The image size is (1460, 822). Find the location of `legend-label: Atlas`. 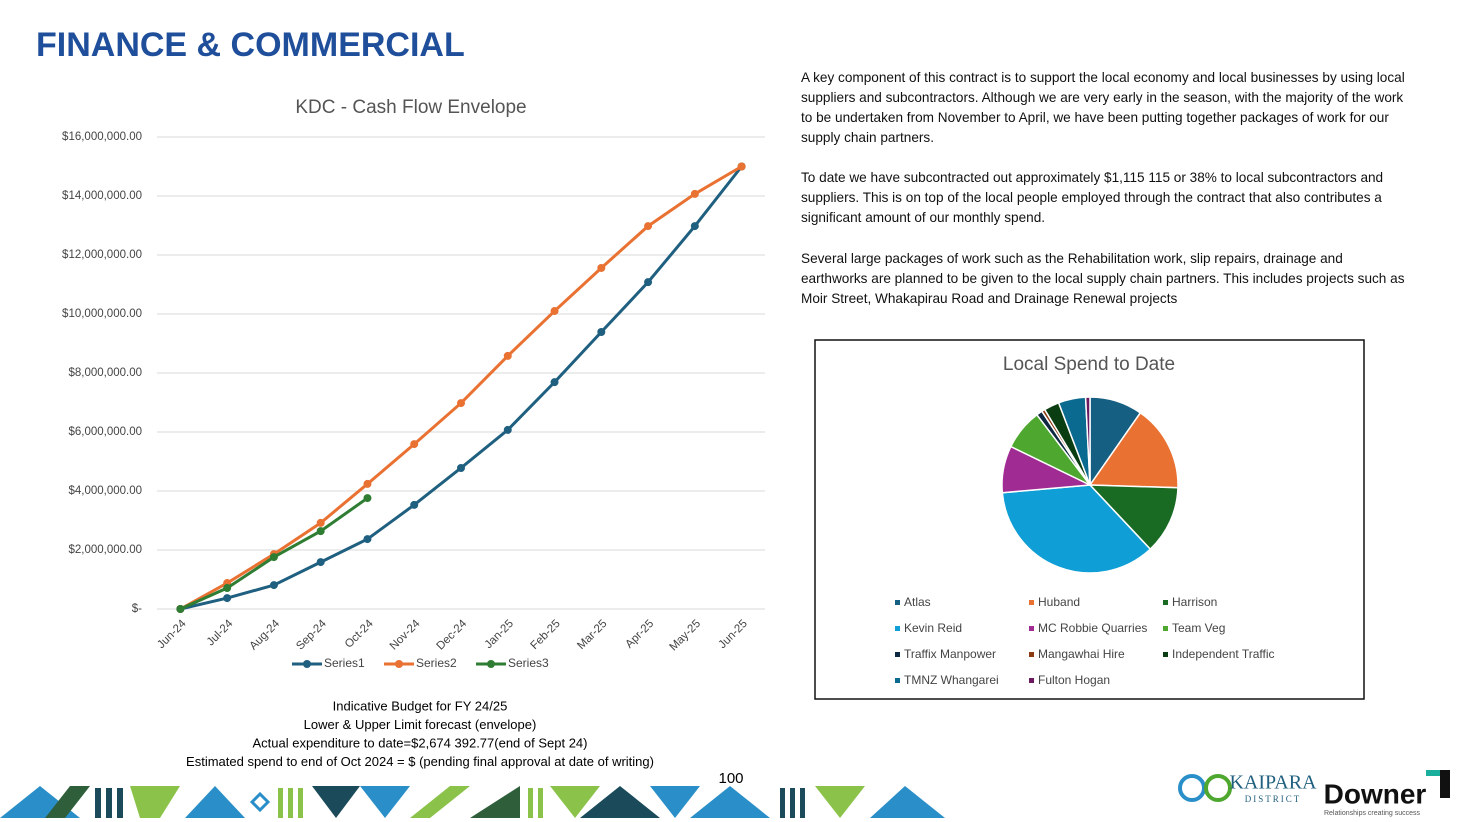

legend-label: Atlas is located at coordinates (917, 602).